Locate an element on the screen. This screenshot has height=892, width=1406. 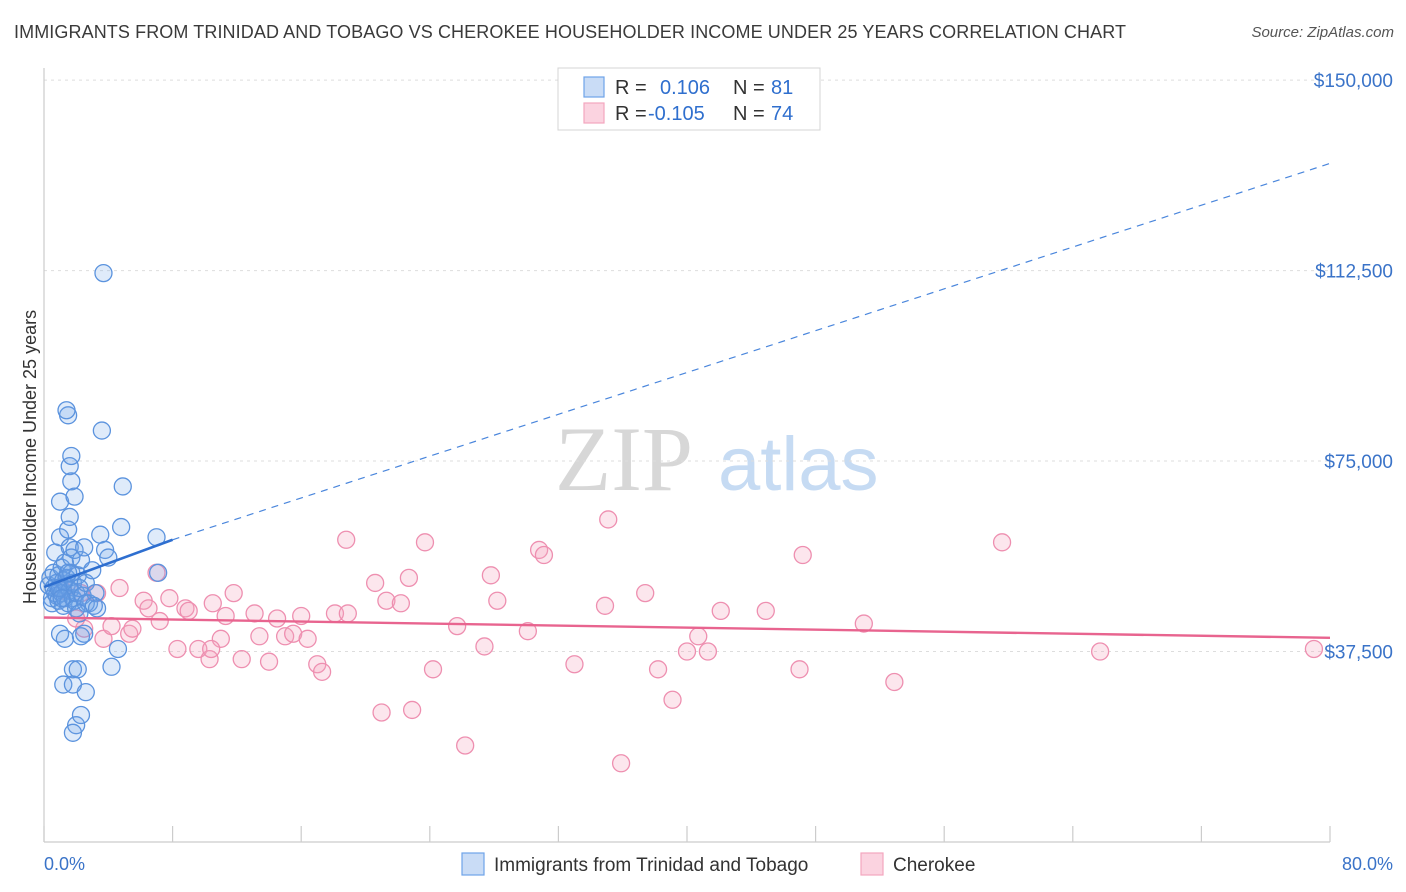
stats-n-label-pink: N = is located at coordinates (749, 114).